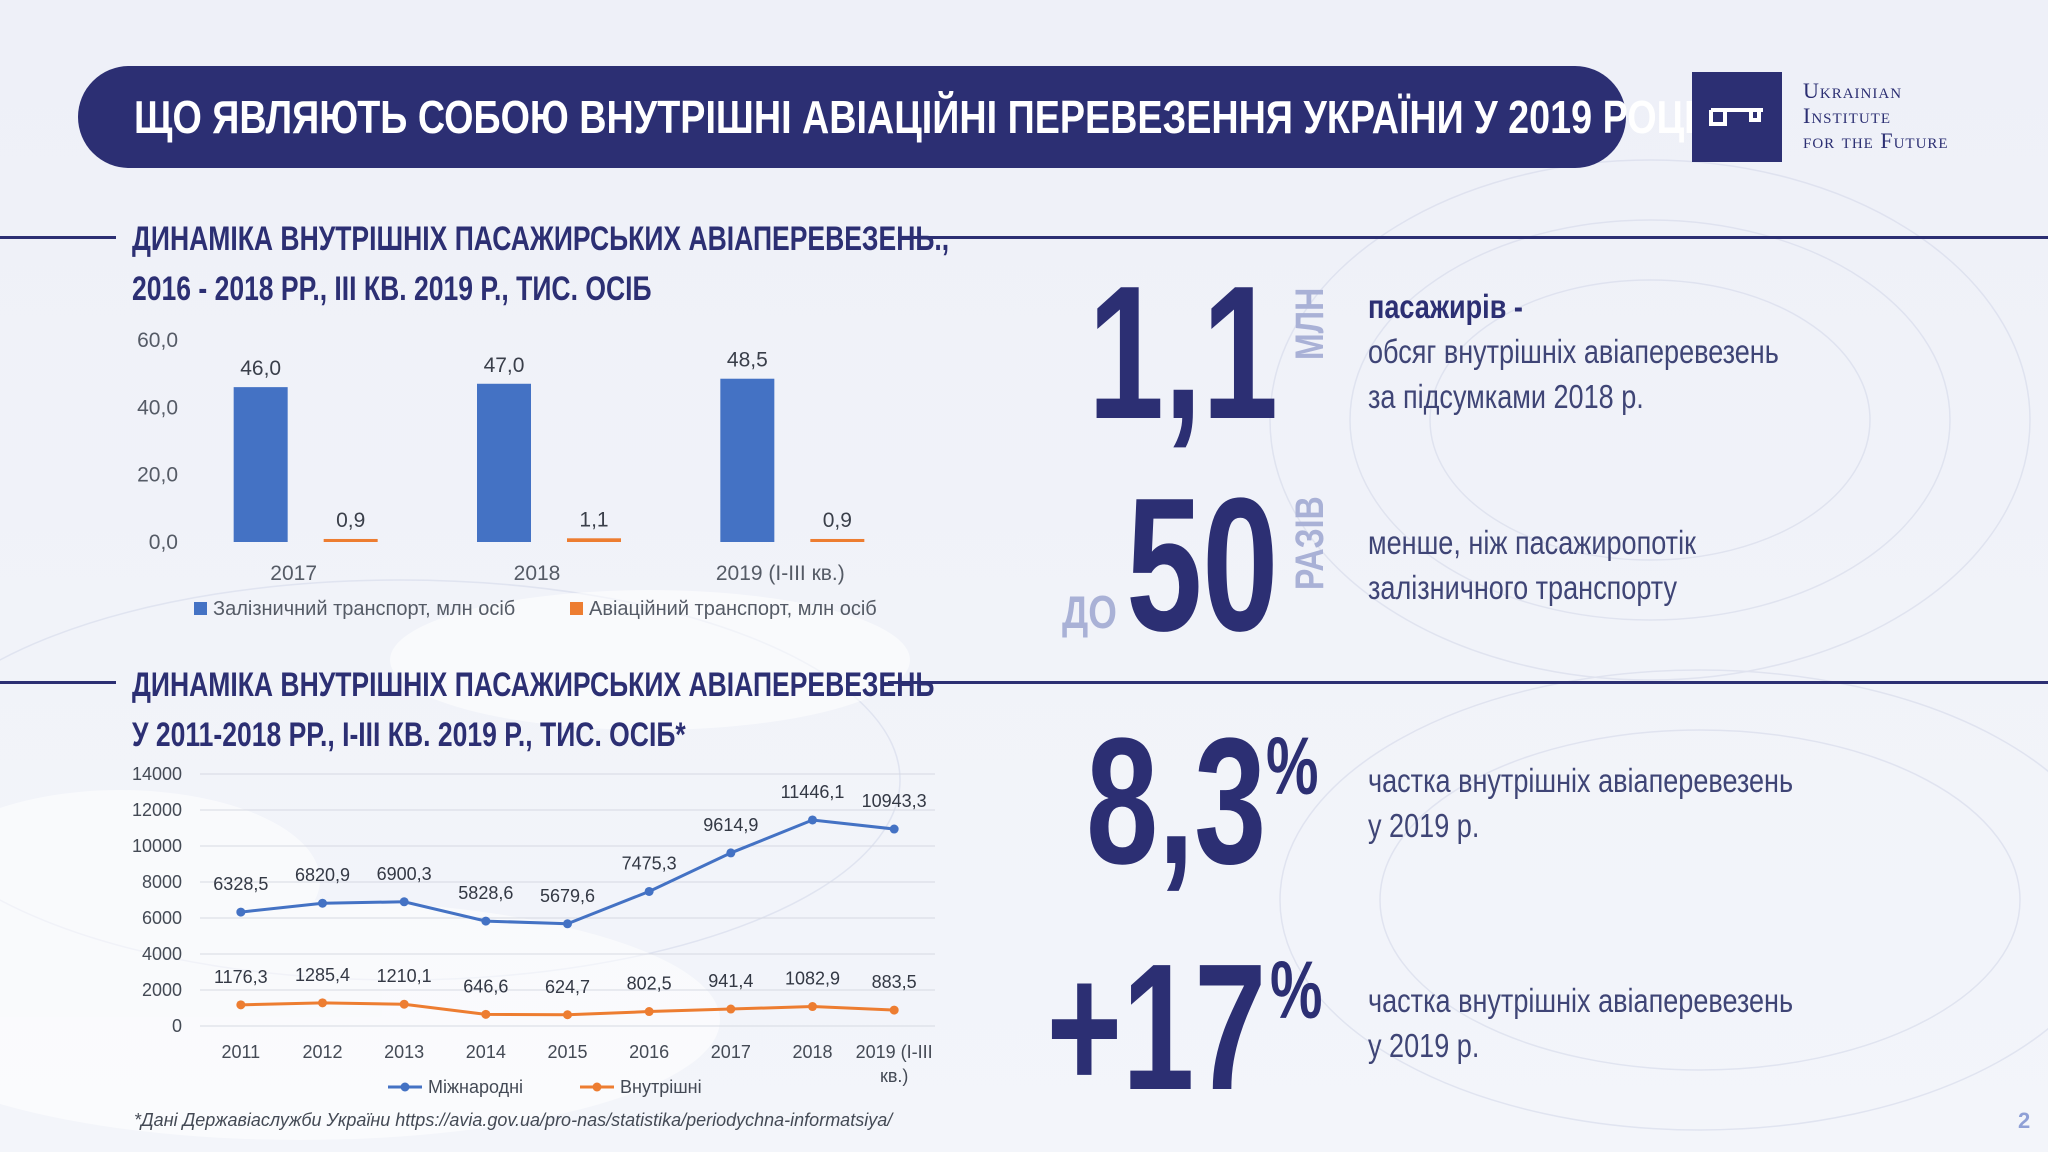 The width and height of the screenshot is (2048, 1152). What do you see at coordinates (1847, 115) in the screenshot?
I see `logo-line-2: Institute` at bounding box center [1847, 115].